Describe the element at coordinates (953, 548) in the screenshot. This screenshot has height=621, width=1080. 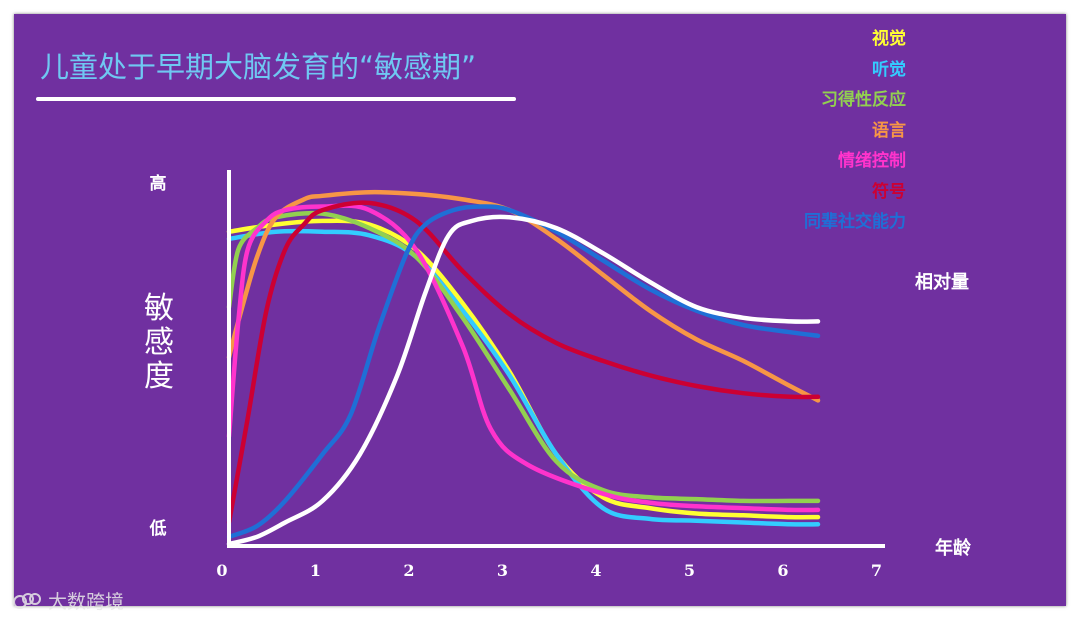
I see `x-axis-label: 年龄` at that location.